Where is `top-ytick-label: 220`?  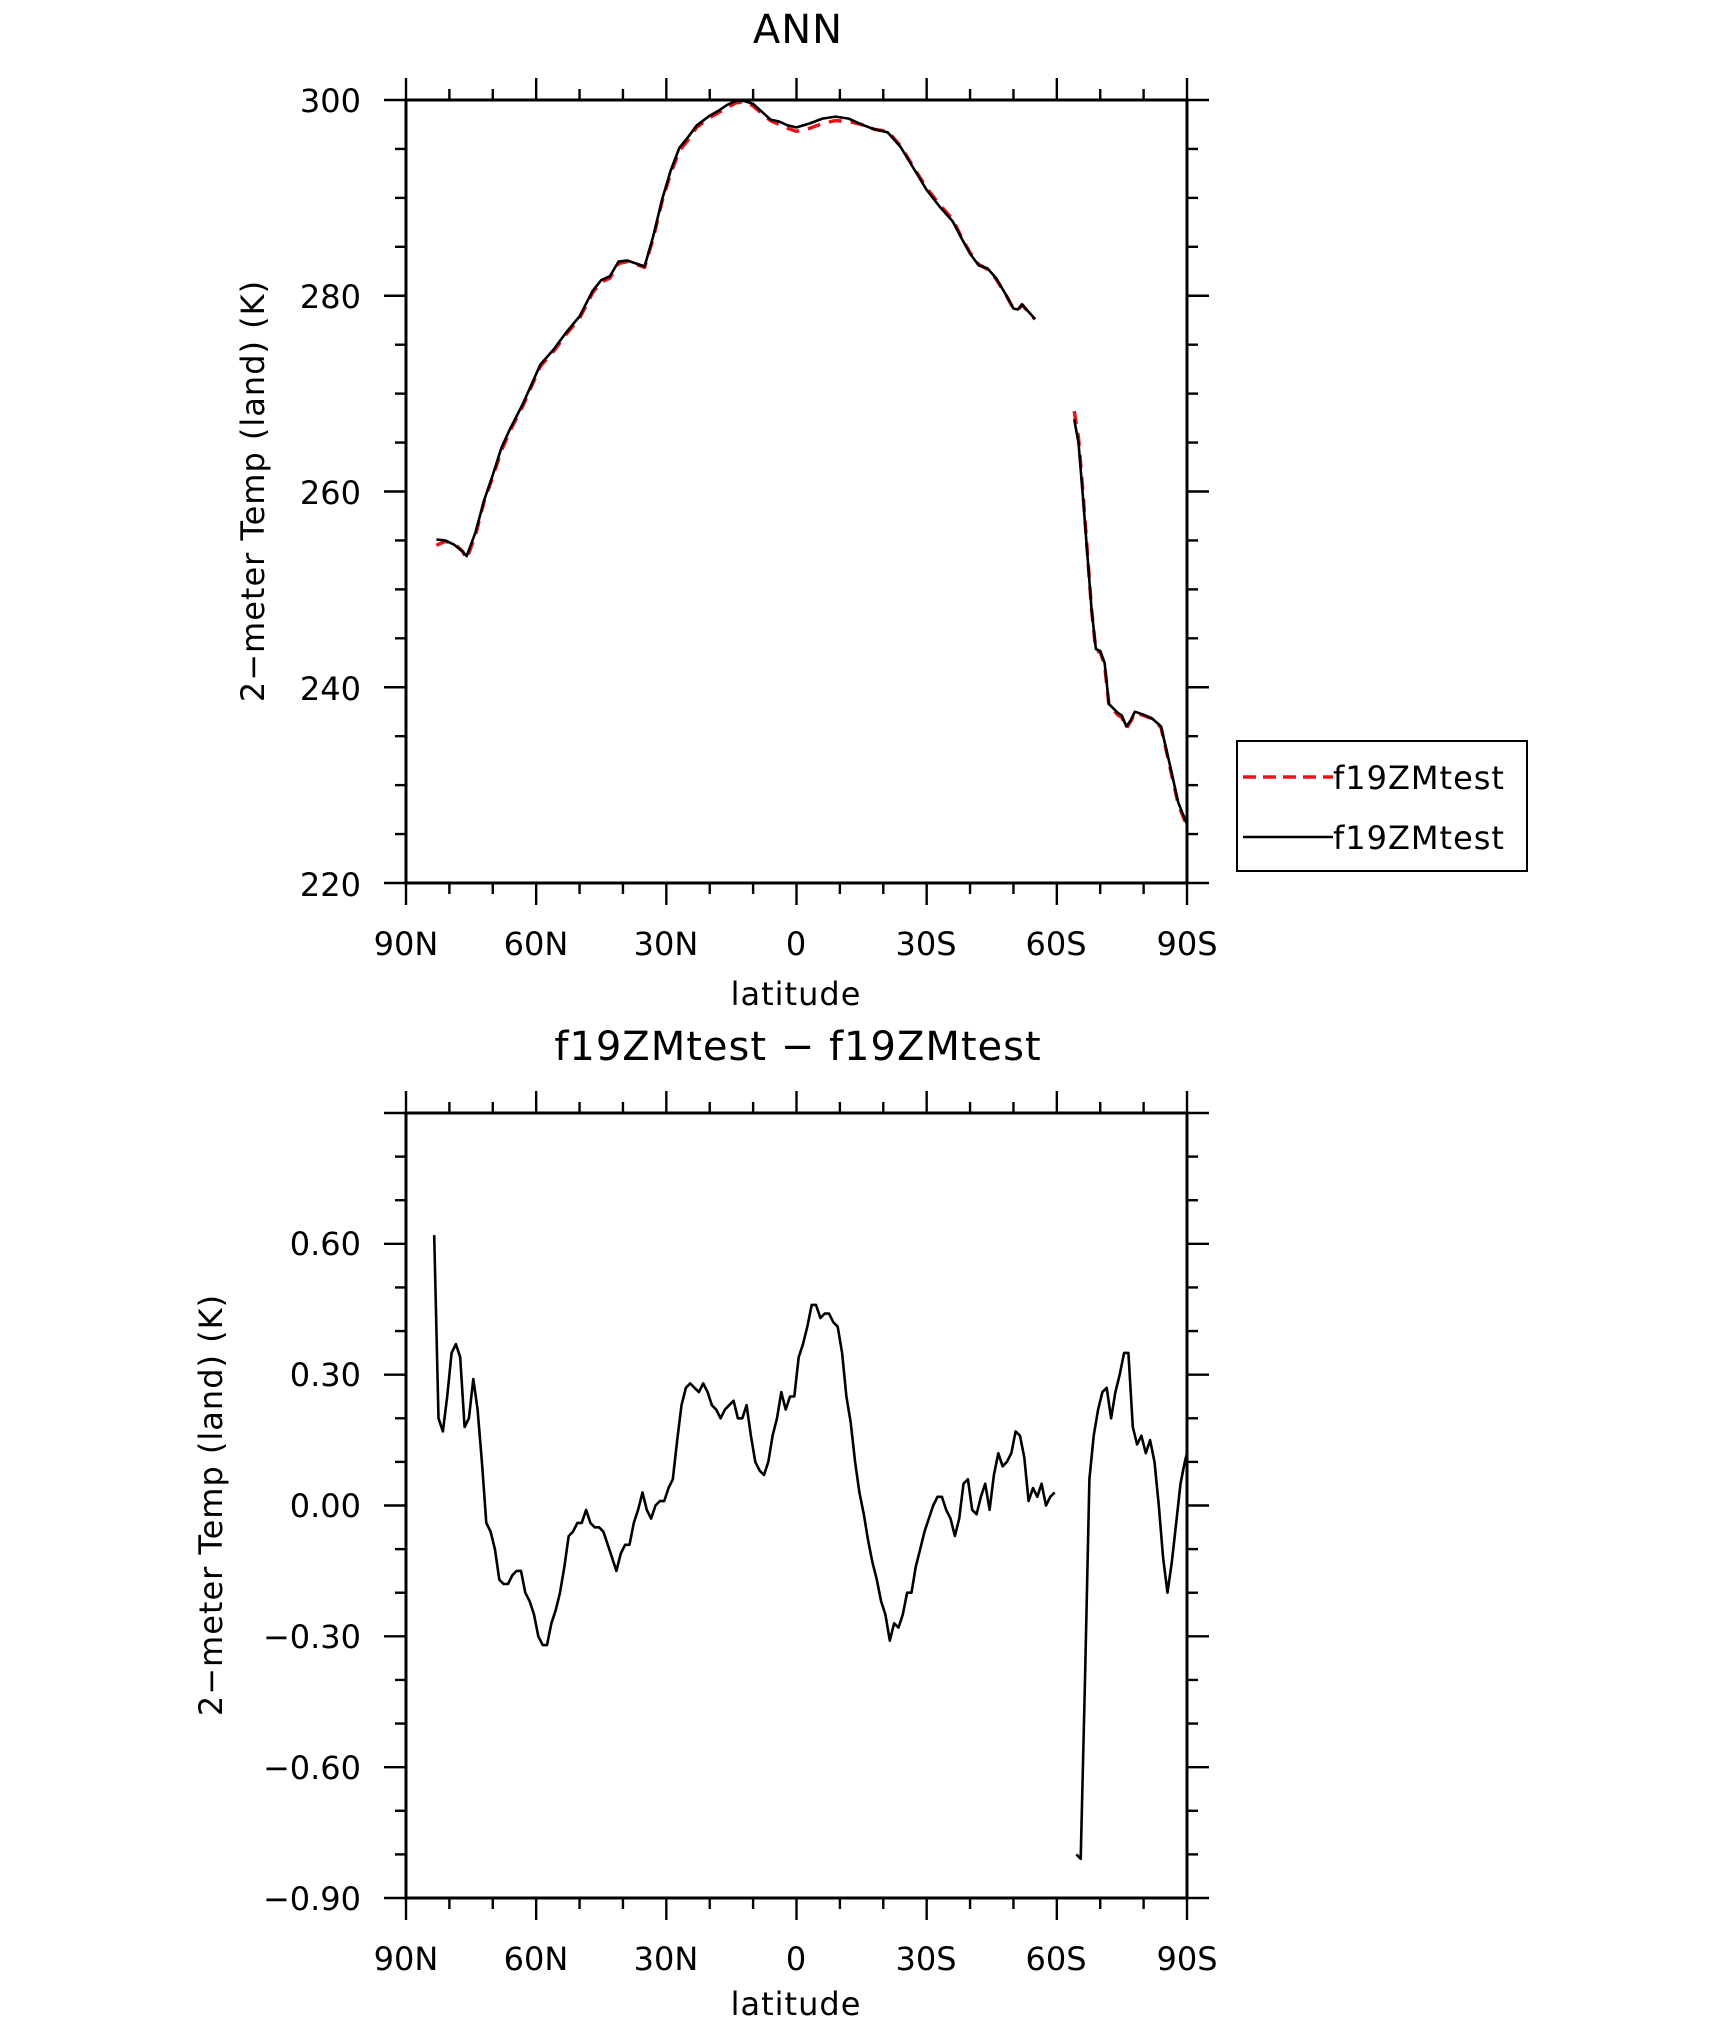
top-ytick-label: 220 is located at coordinates (330, 885).